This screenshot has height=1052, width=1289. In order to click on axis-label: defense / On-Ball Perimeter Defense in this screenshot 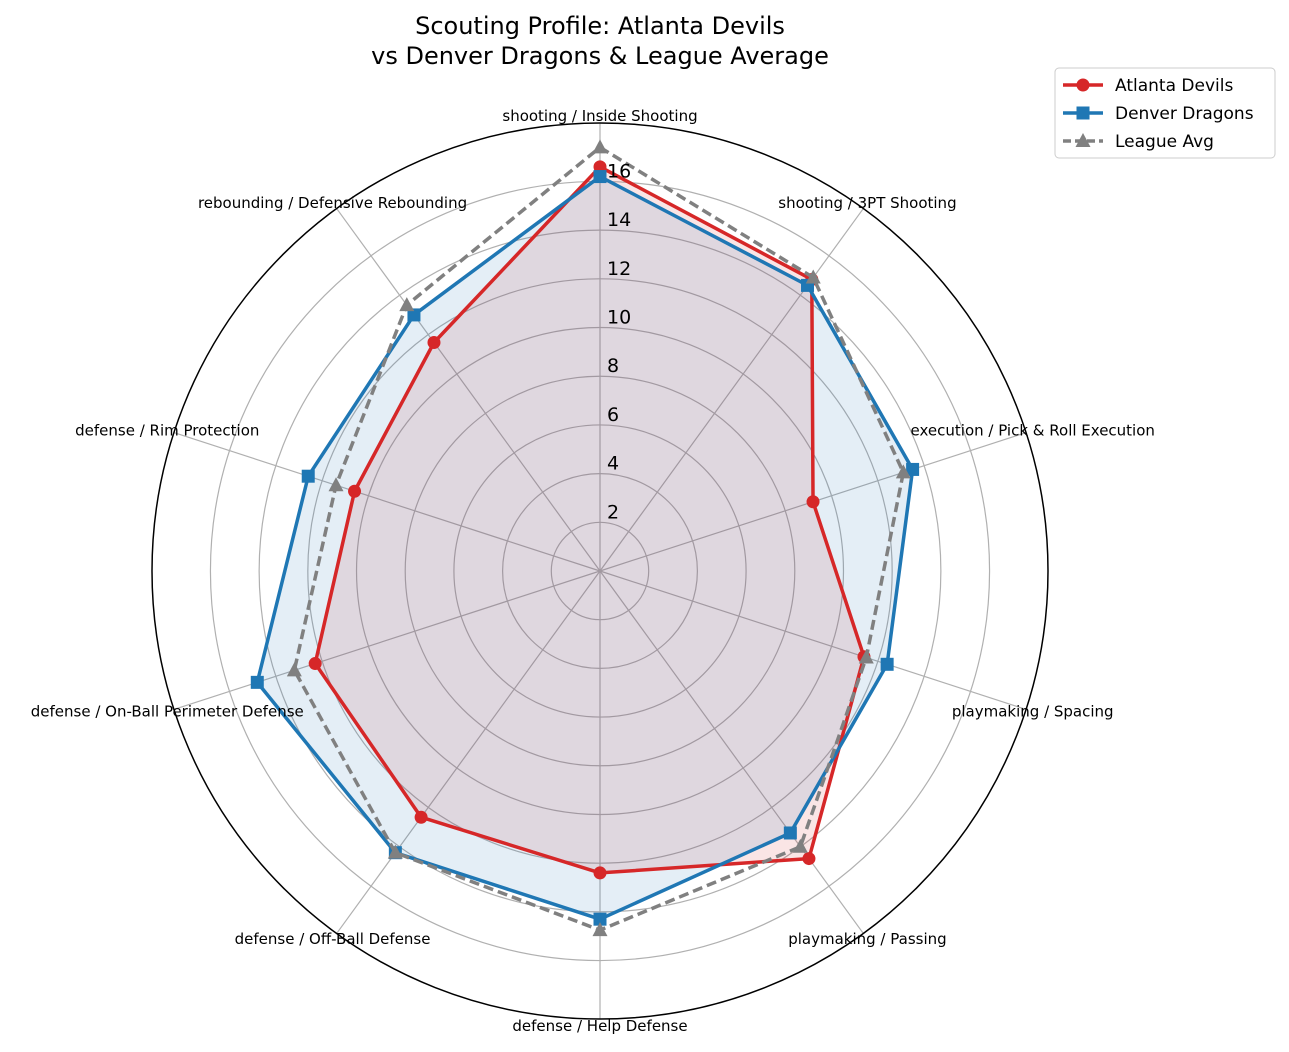, I will do `click(167, 712)`.